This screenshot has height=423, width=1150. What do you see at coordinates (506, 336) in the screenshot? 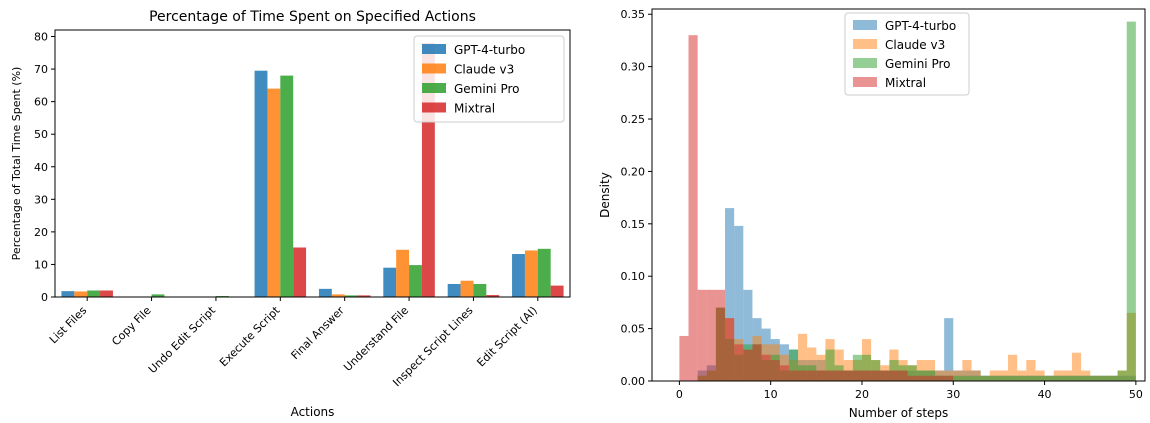
I see `x-tick-label: Edit Script (AI)` at bounding box center [506, 336].